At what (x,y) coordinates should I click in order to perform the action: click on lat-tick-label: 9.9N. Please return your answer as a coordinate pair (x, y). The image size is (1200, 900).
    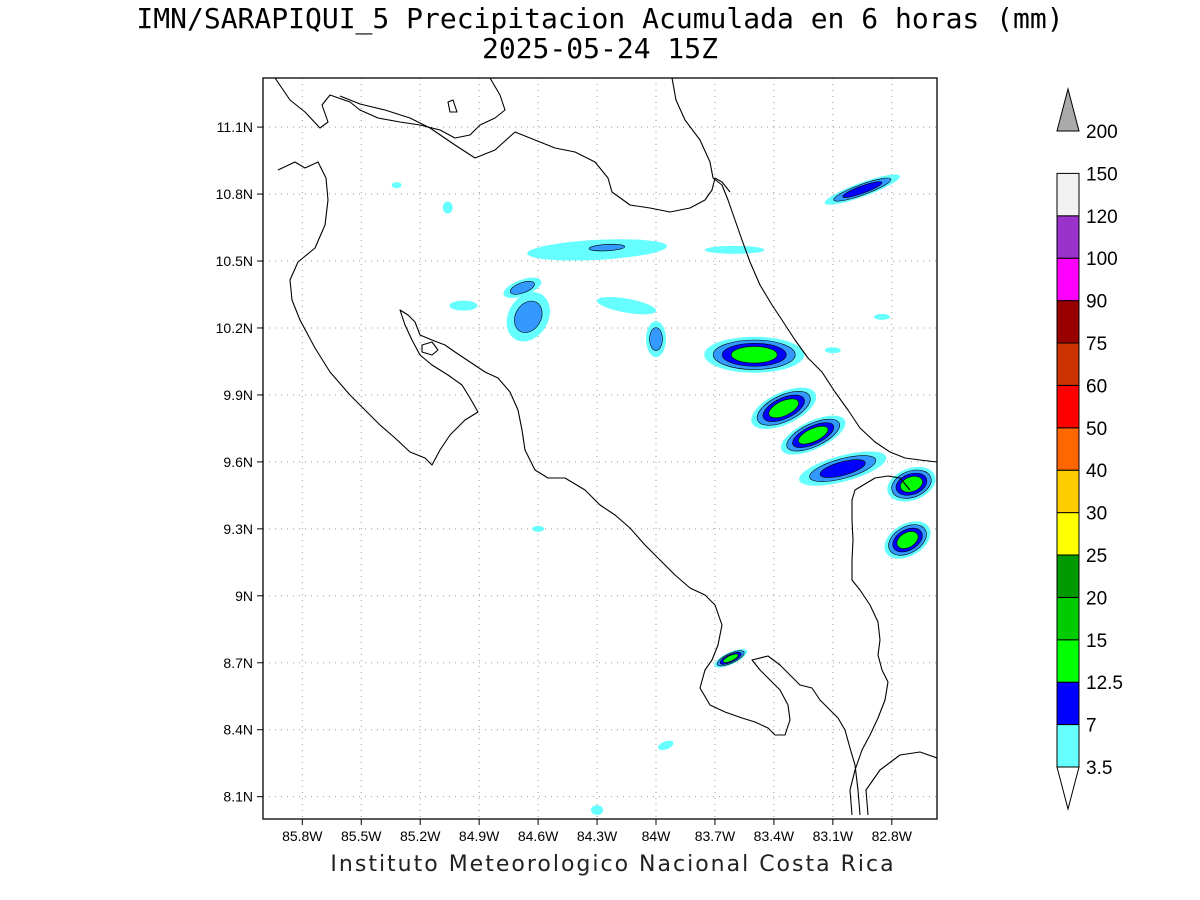
    Looking at the image, I should click on (238, 395).